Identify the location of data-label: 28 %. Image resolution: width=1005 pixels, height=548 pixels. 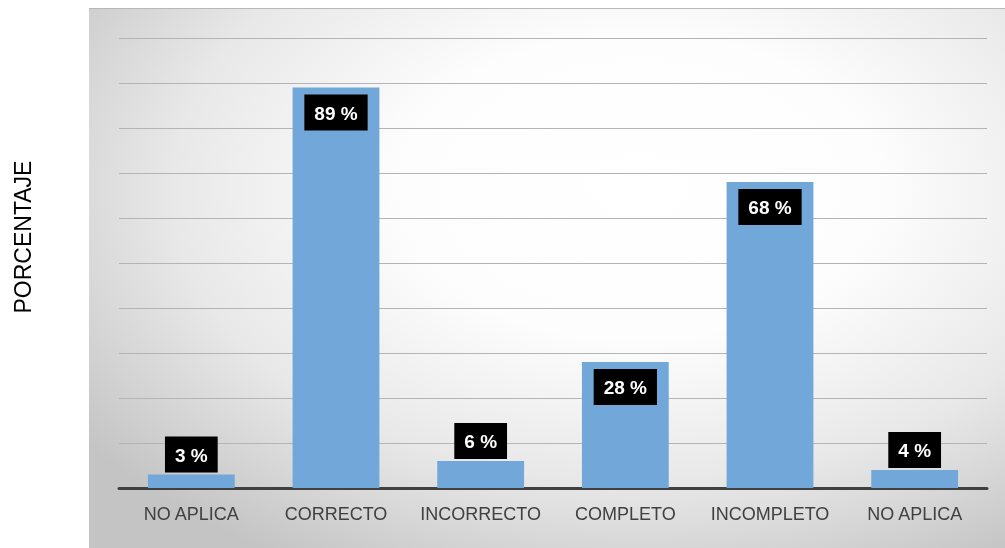
(625, 387).